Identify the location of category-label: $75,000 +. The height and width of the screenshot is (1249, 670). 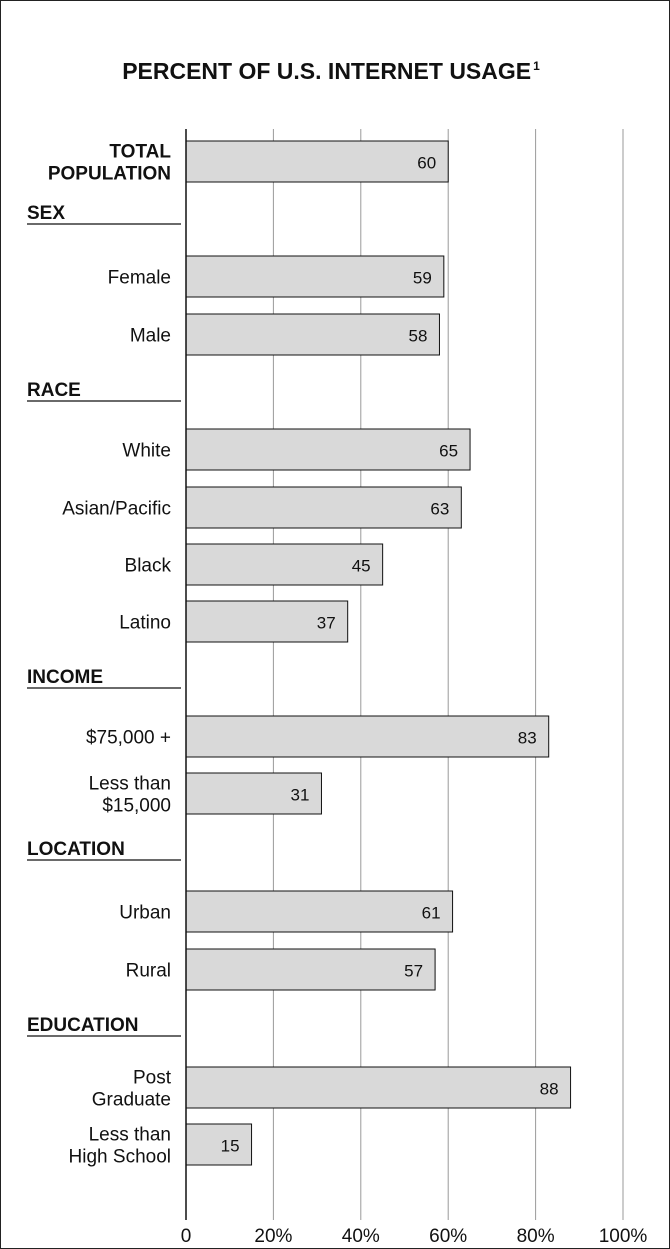
(128, 738).